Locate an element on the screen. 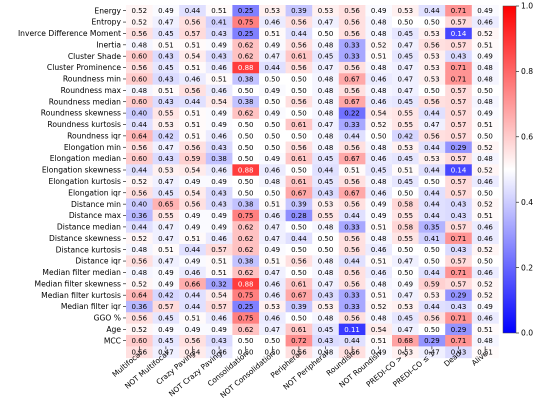 Image resolution: width=550 pixels, height=419 pixels. cell-value: 0.64 is located at coordinates (140, 136).